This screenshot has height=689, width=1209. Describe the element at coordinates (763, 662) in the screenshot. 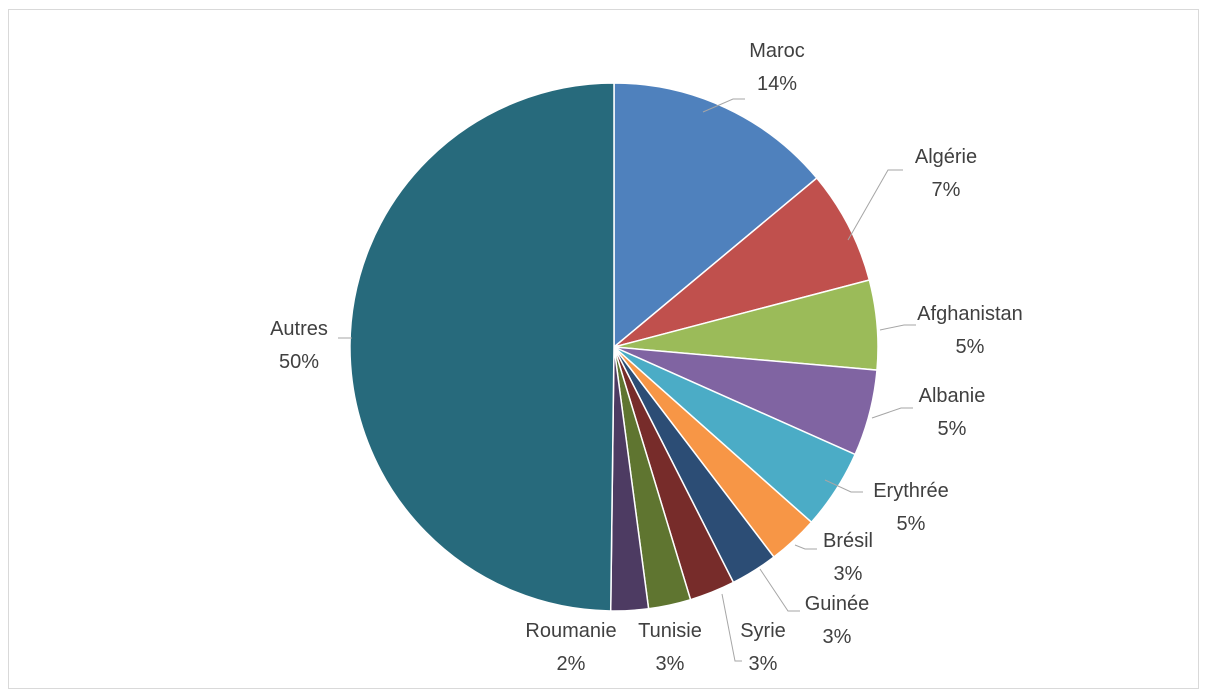

I see `slice-percent-syrie: 3%` at that location.